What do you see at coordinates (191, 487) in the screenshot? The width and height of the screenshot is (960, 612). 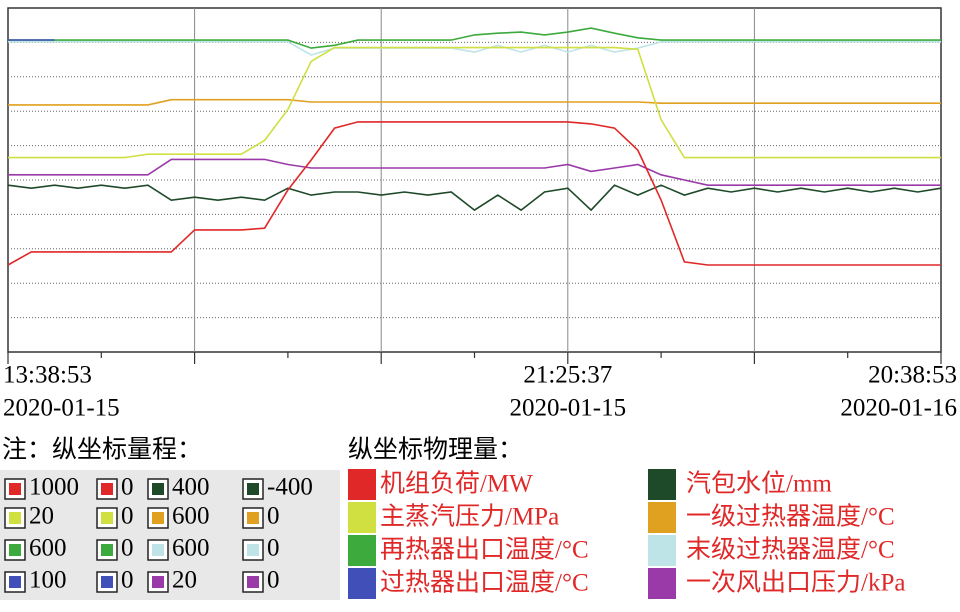 I see `range-label: 400` at bounding box center [191, 487].